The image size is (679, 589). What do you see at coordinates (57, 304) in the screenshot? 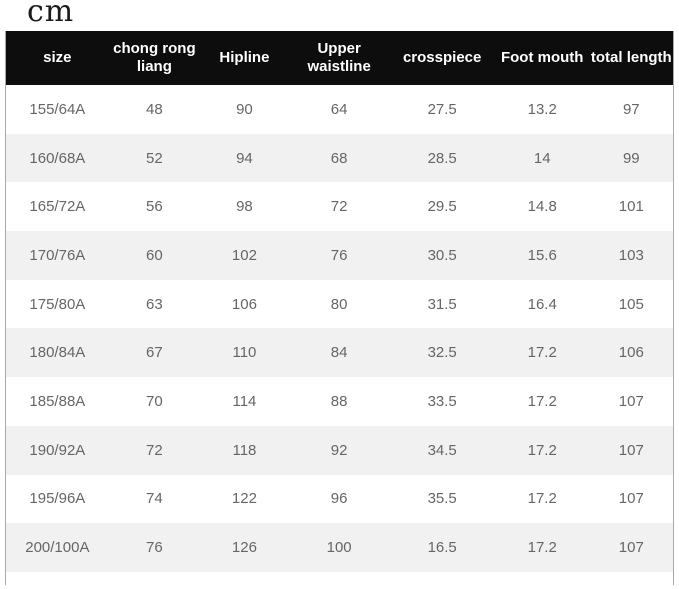
I see `size-cell: 175/80A` at bounding box center [57, 304].